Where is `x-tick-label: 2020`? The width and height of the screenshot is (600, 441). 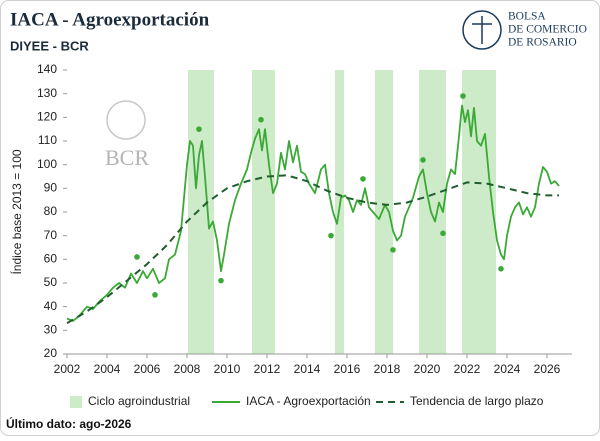
x-tick-label: 2020 is located at coordinates (427, 369).